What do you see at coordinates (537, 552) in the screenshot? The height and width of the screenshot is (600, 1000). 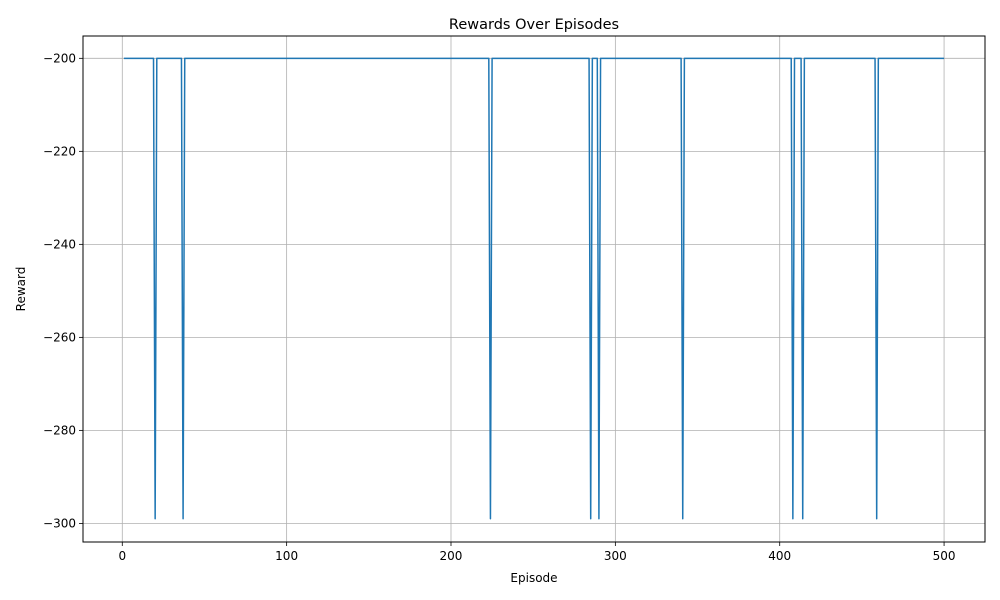 I see `x-axis-ticks: 0 100 200 300 400 500` at bounding box center [537, 552].